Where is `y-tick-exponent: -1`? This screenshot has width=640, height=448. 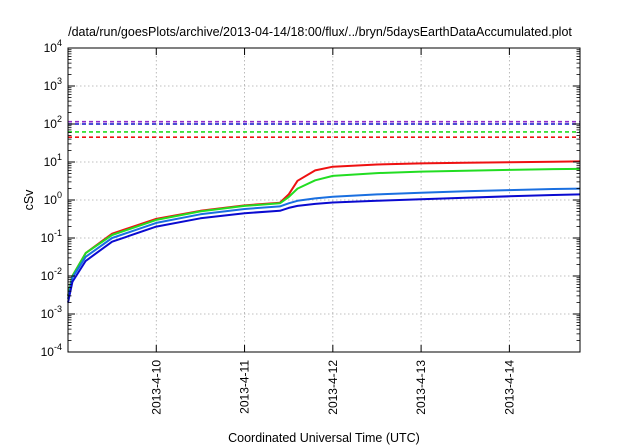
y-tick-exponent: -1 is located at coordinates (58, 233).